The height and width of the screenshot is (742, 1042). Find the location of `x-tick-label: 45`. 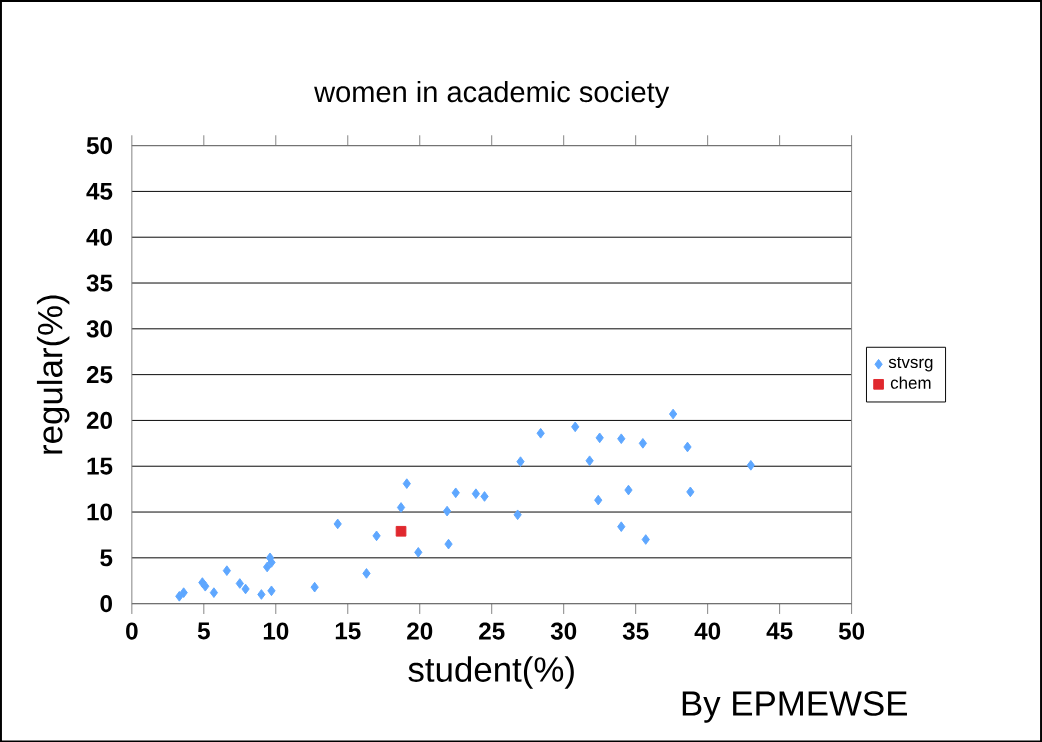

x-tick-label: 45 is located at coordinates (779, 631).